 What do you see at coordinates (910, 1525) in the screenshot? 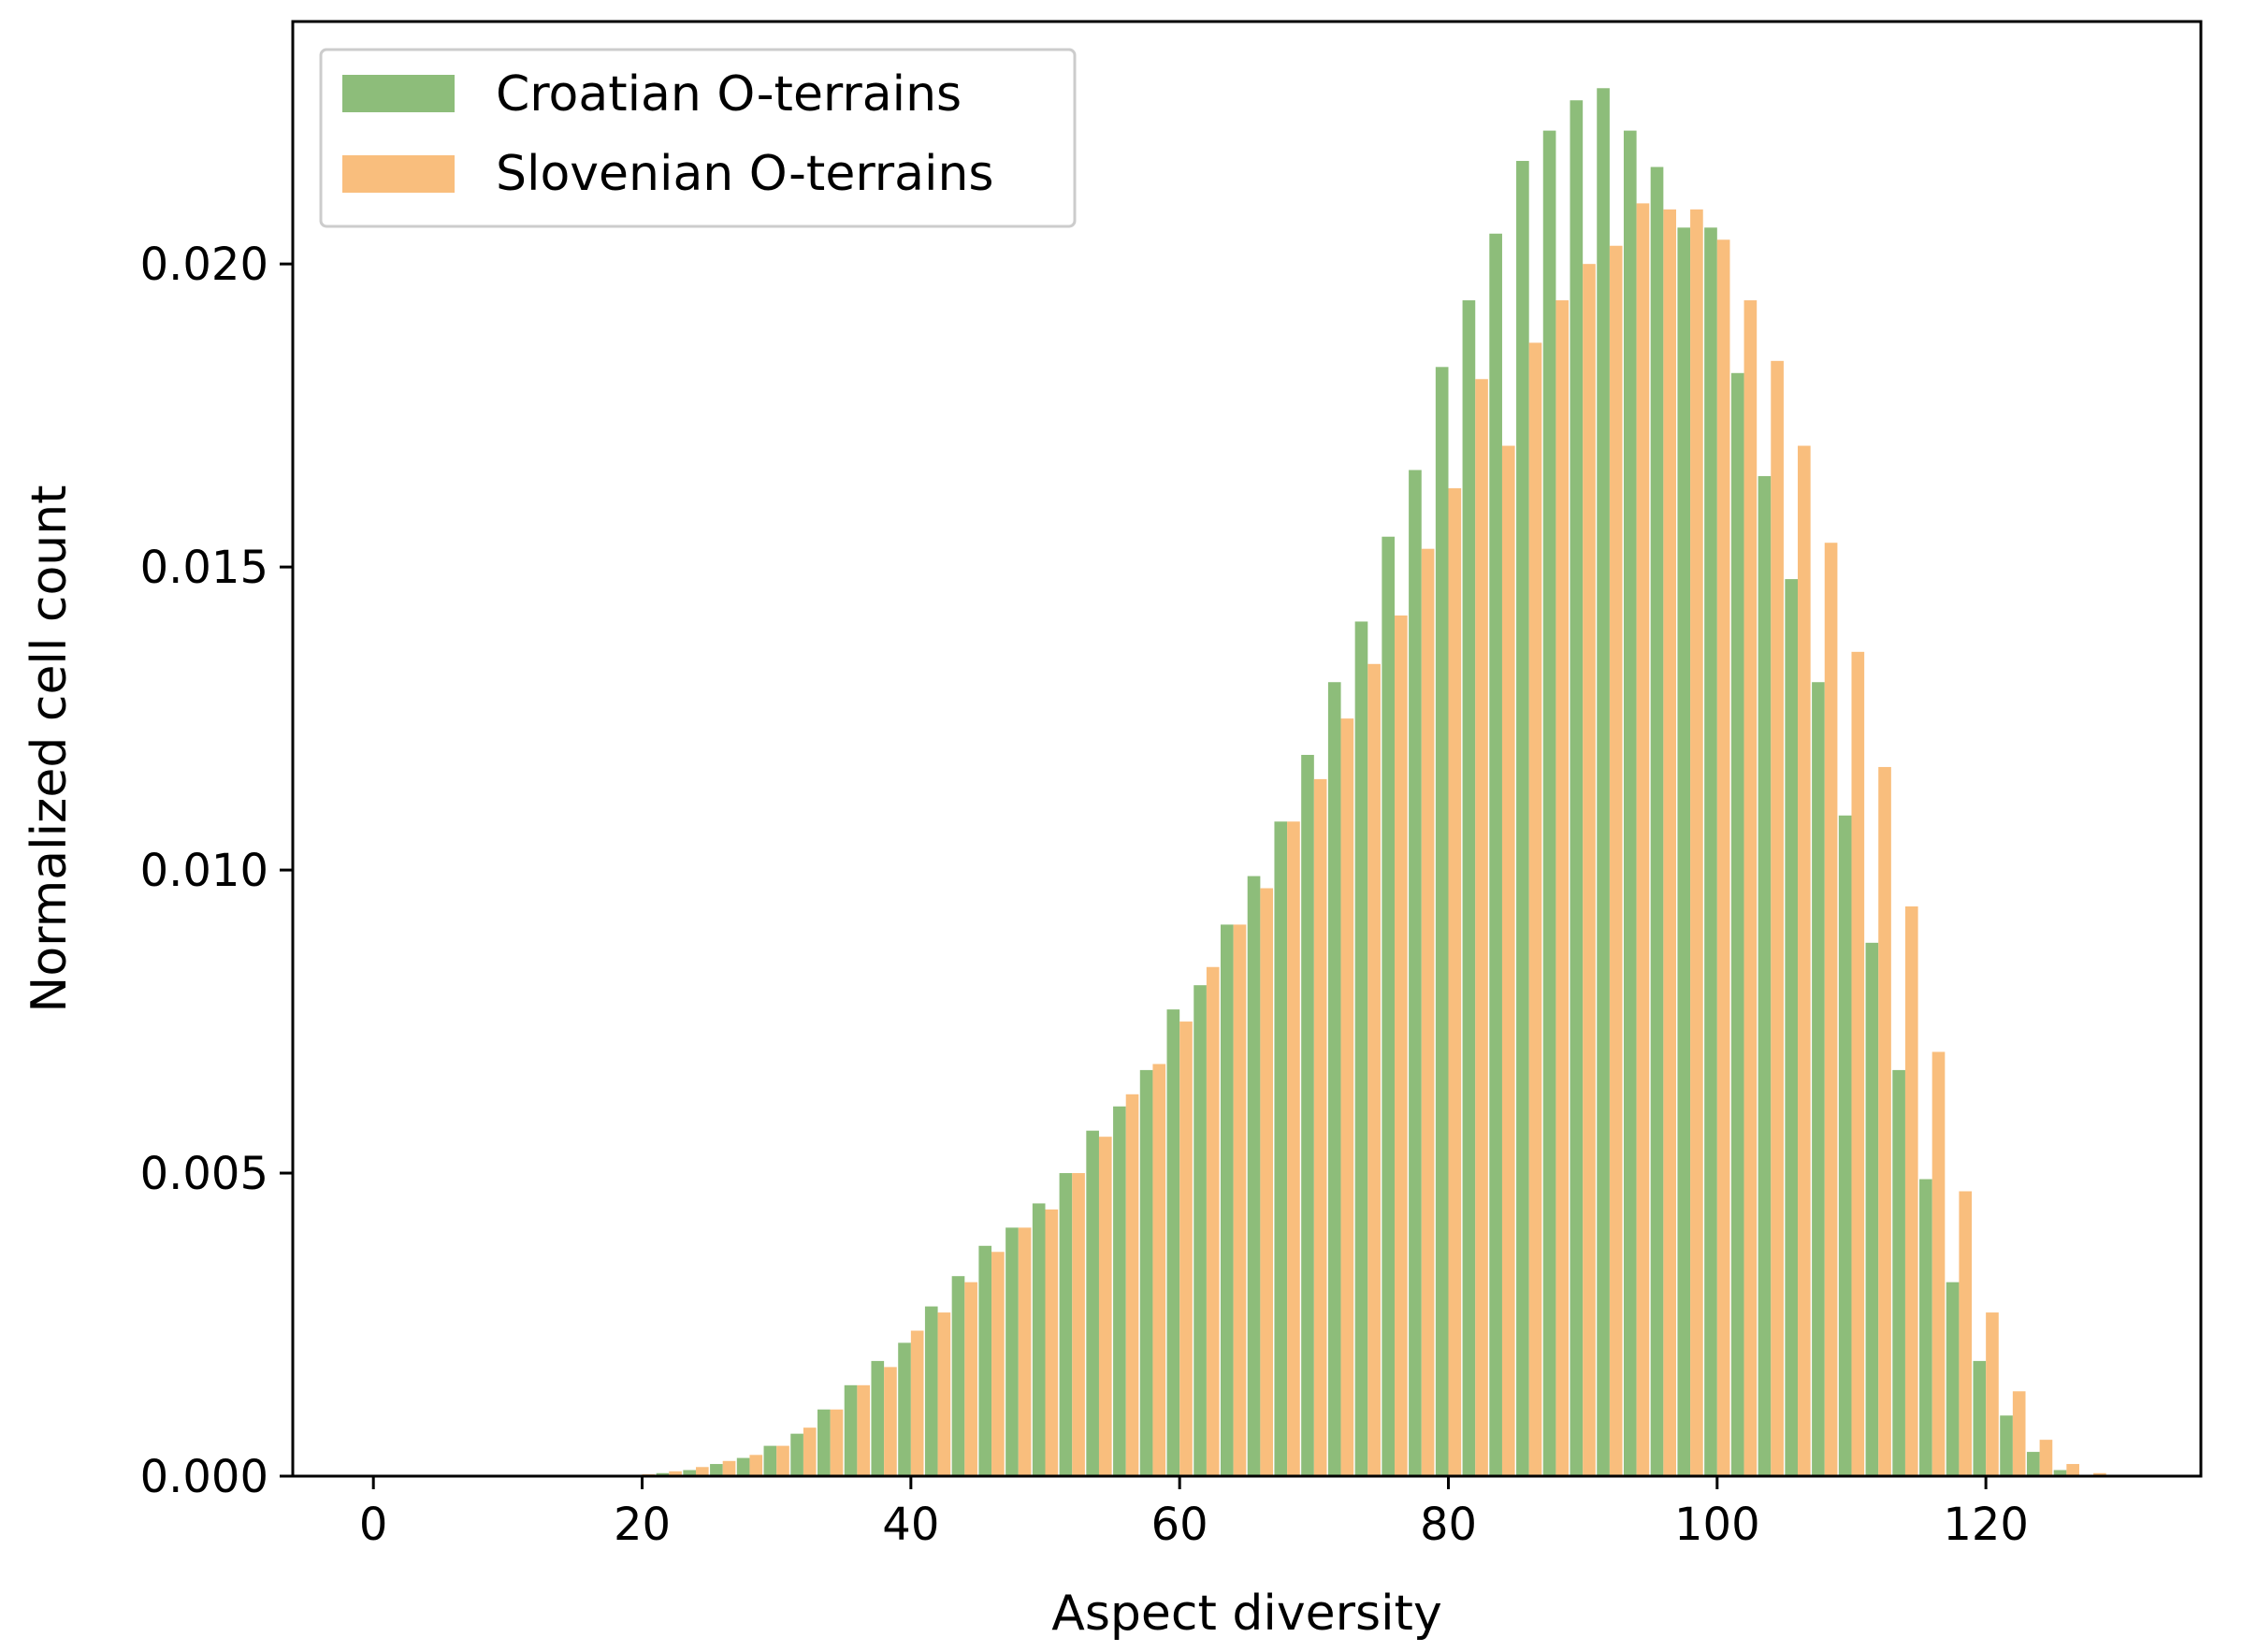
I see `x-tick-label-40: 40` at bounding box center [910, 1525].